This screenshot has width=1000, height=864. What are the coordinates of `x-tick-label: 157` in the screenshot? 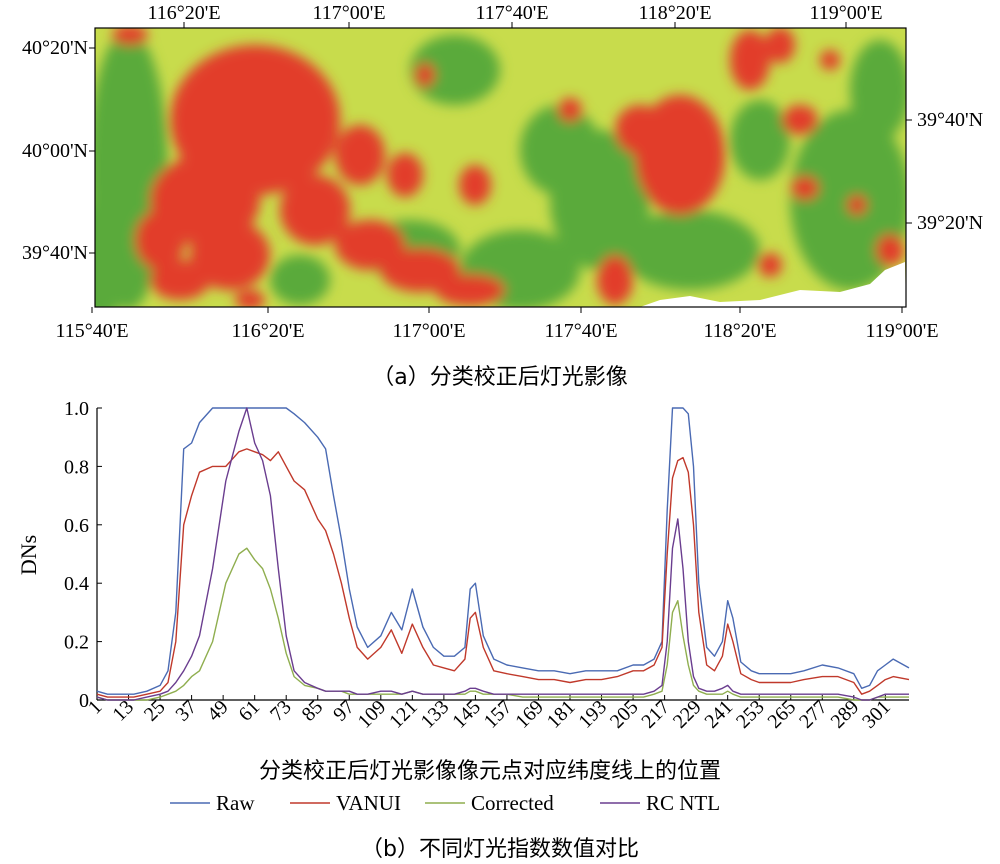 It's located at (498, 714).